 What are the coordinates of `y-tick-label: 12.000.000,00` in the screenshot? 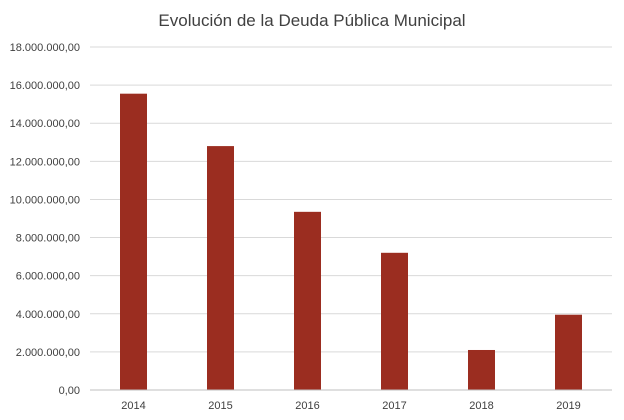 It's located at (45, 162).